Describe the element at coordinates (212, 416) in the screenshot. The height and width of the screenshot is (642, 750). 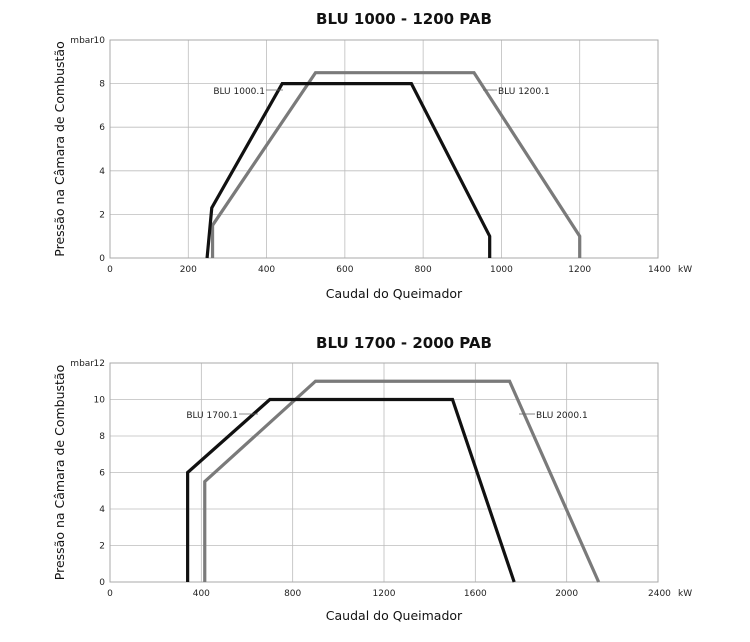
I see `series-label: BLU 1700.1` at that location.